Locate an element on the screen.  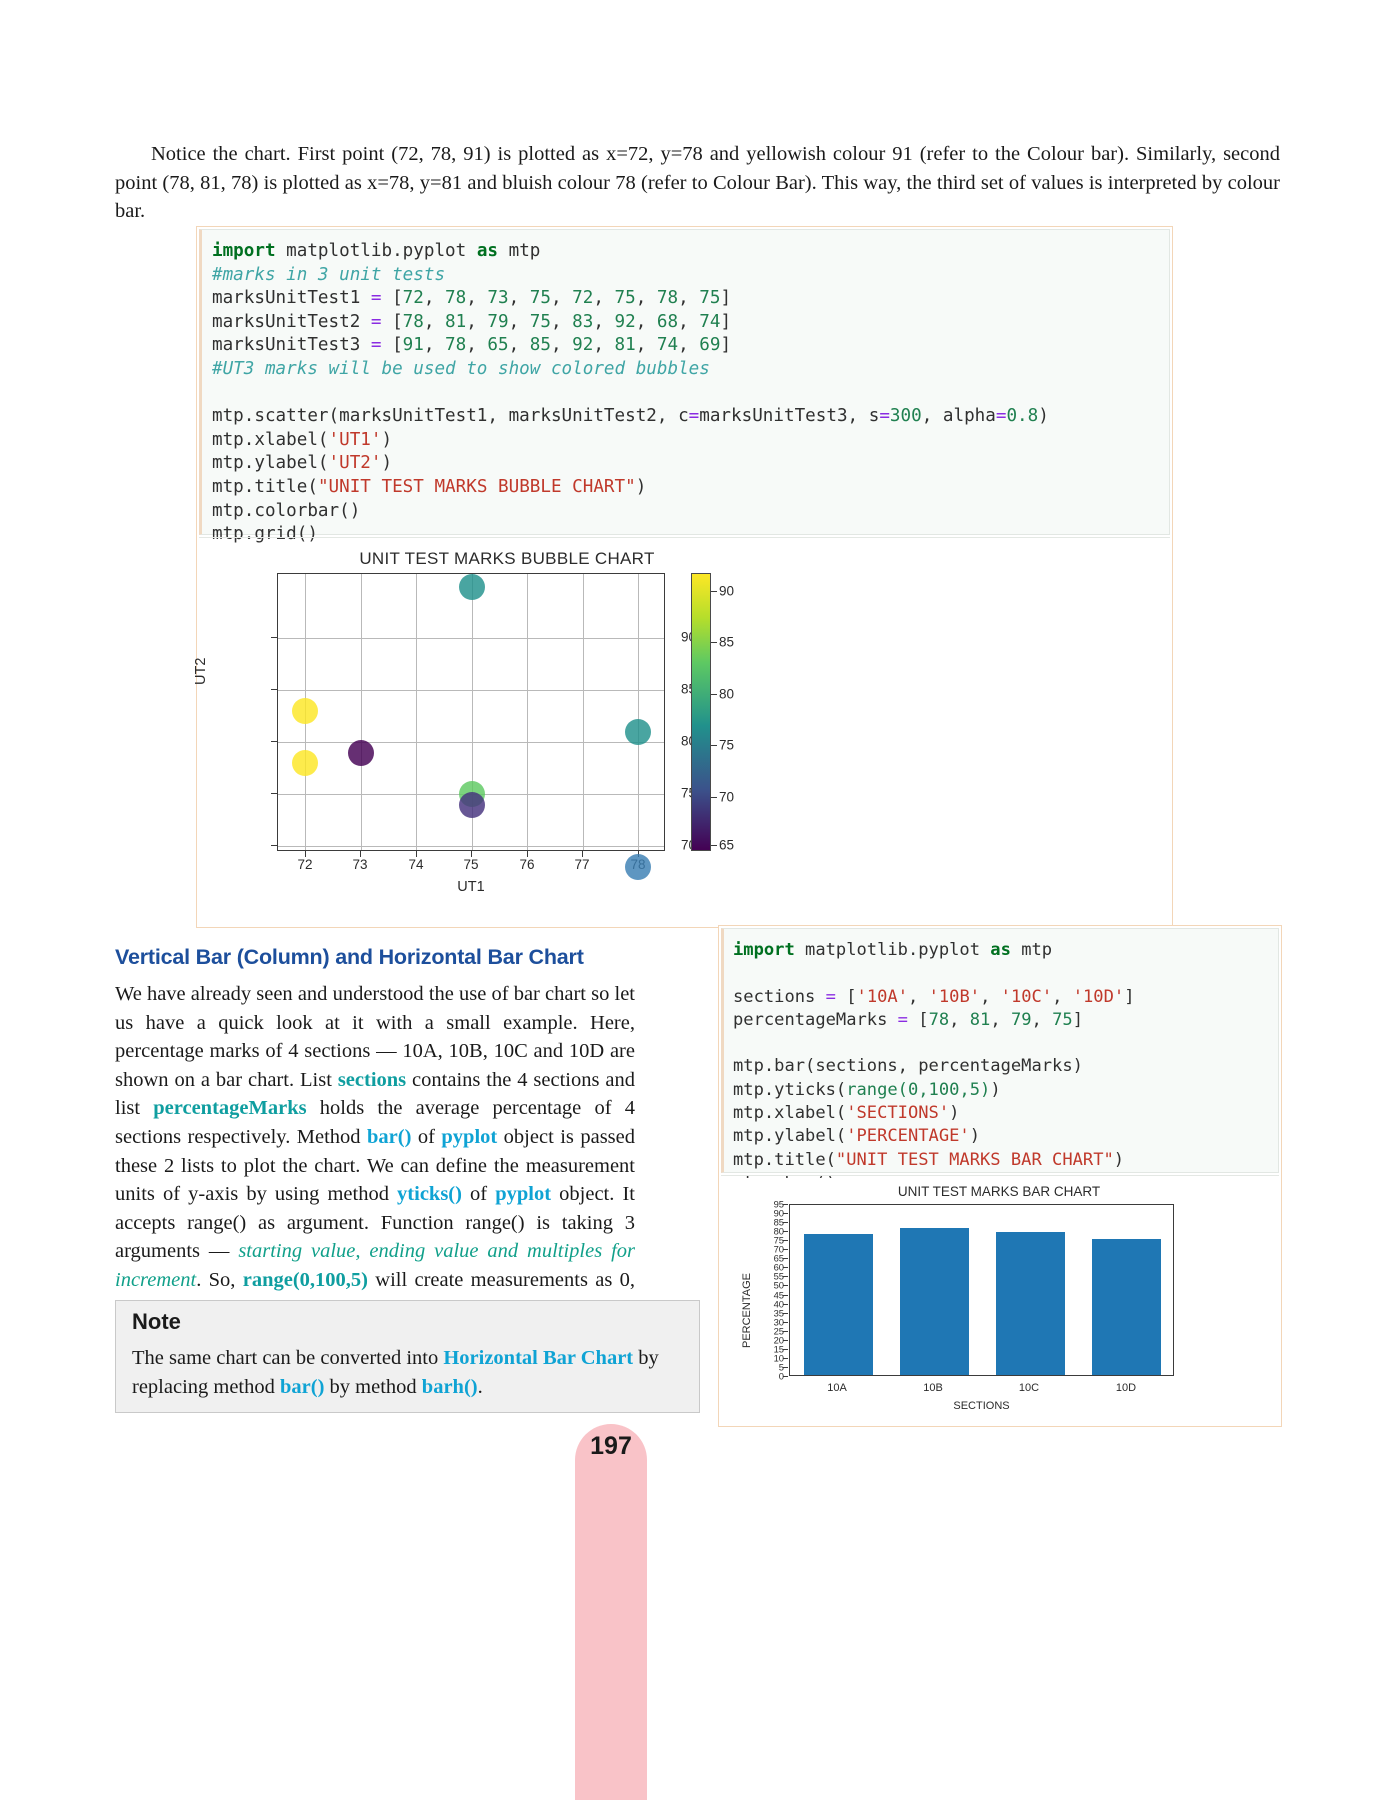
term-percentagemarks: percentageMarks is located at coordinates (230, 1108).